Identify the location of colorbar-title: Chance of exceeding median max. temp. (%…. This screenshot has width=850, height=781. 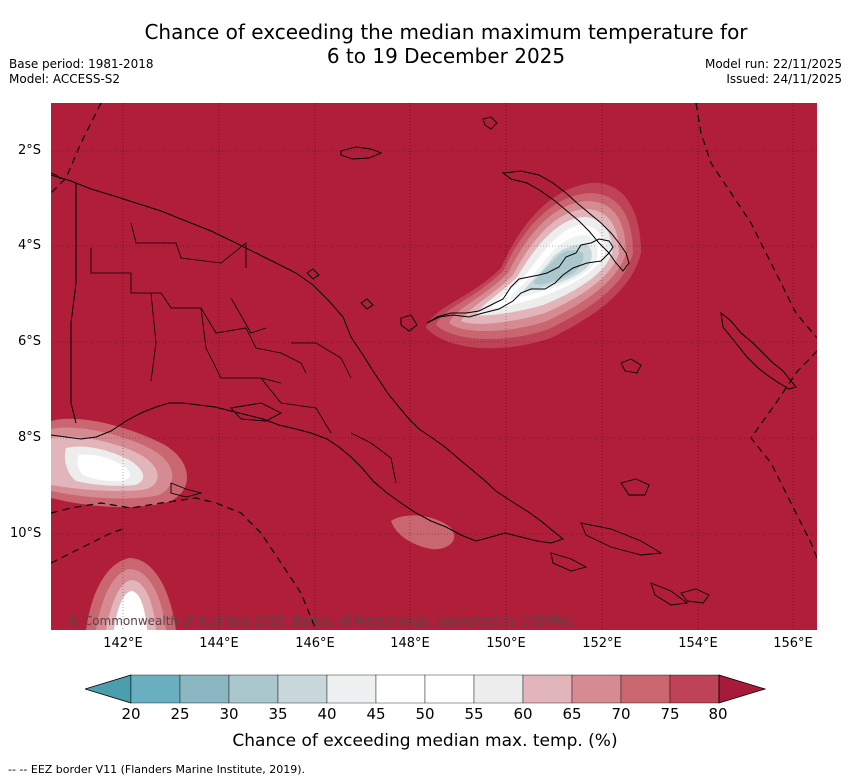
(425, 741).